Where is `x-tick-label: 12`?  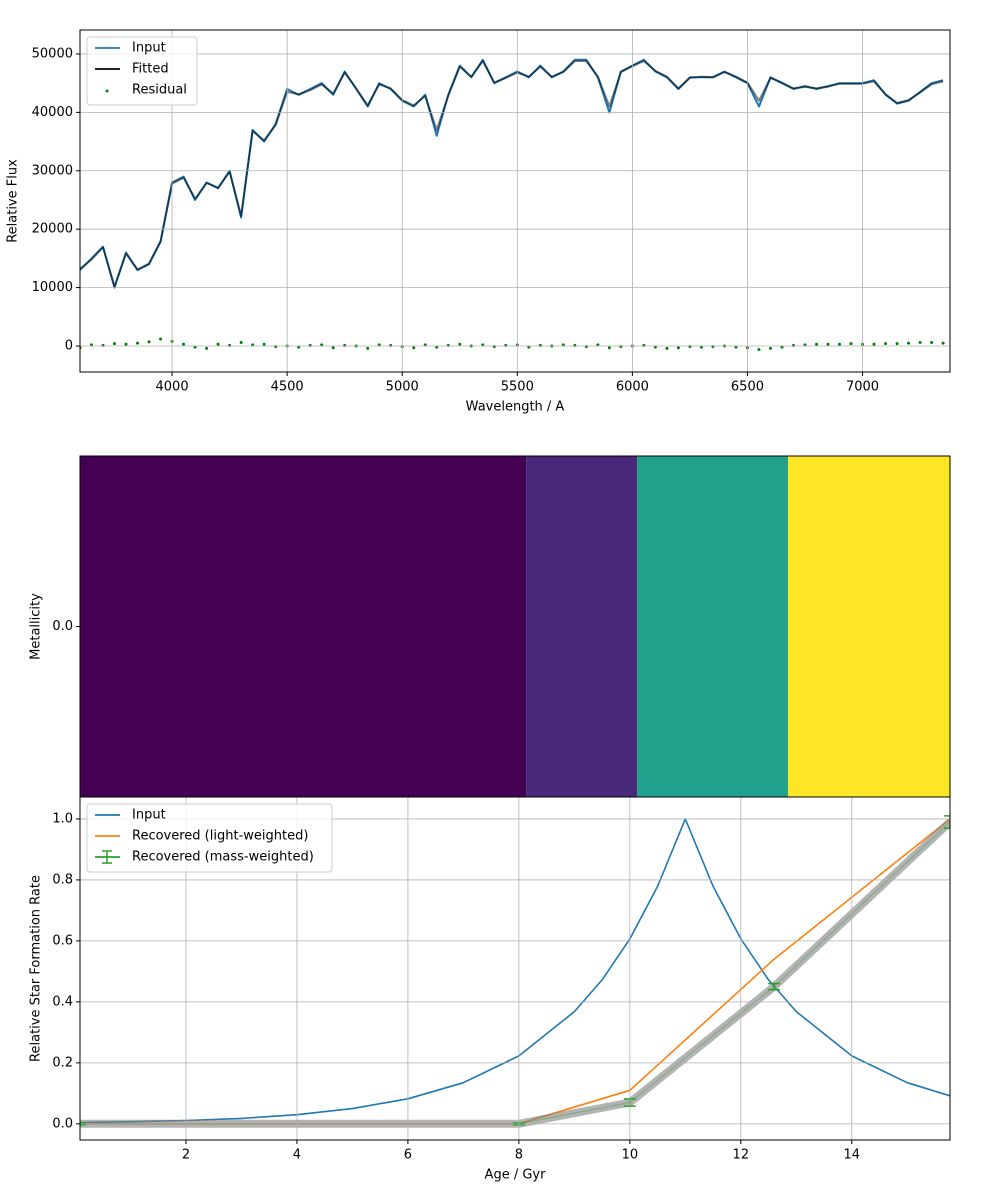
x-tick-label: 12 is located at coordinates (741, 1155).